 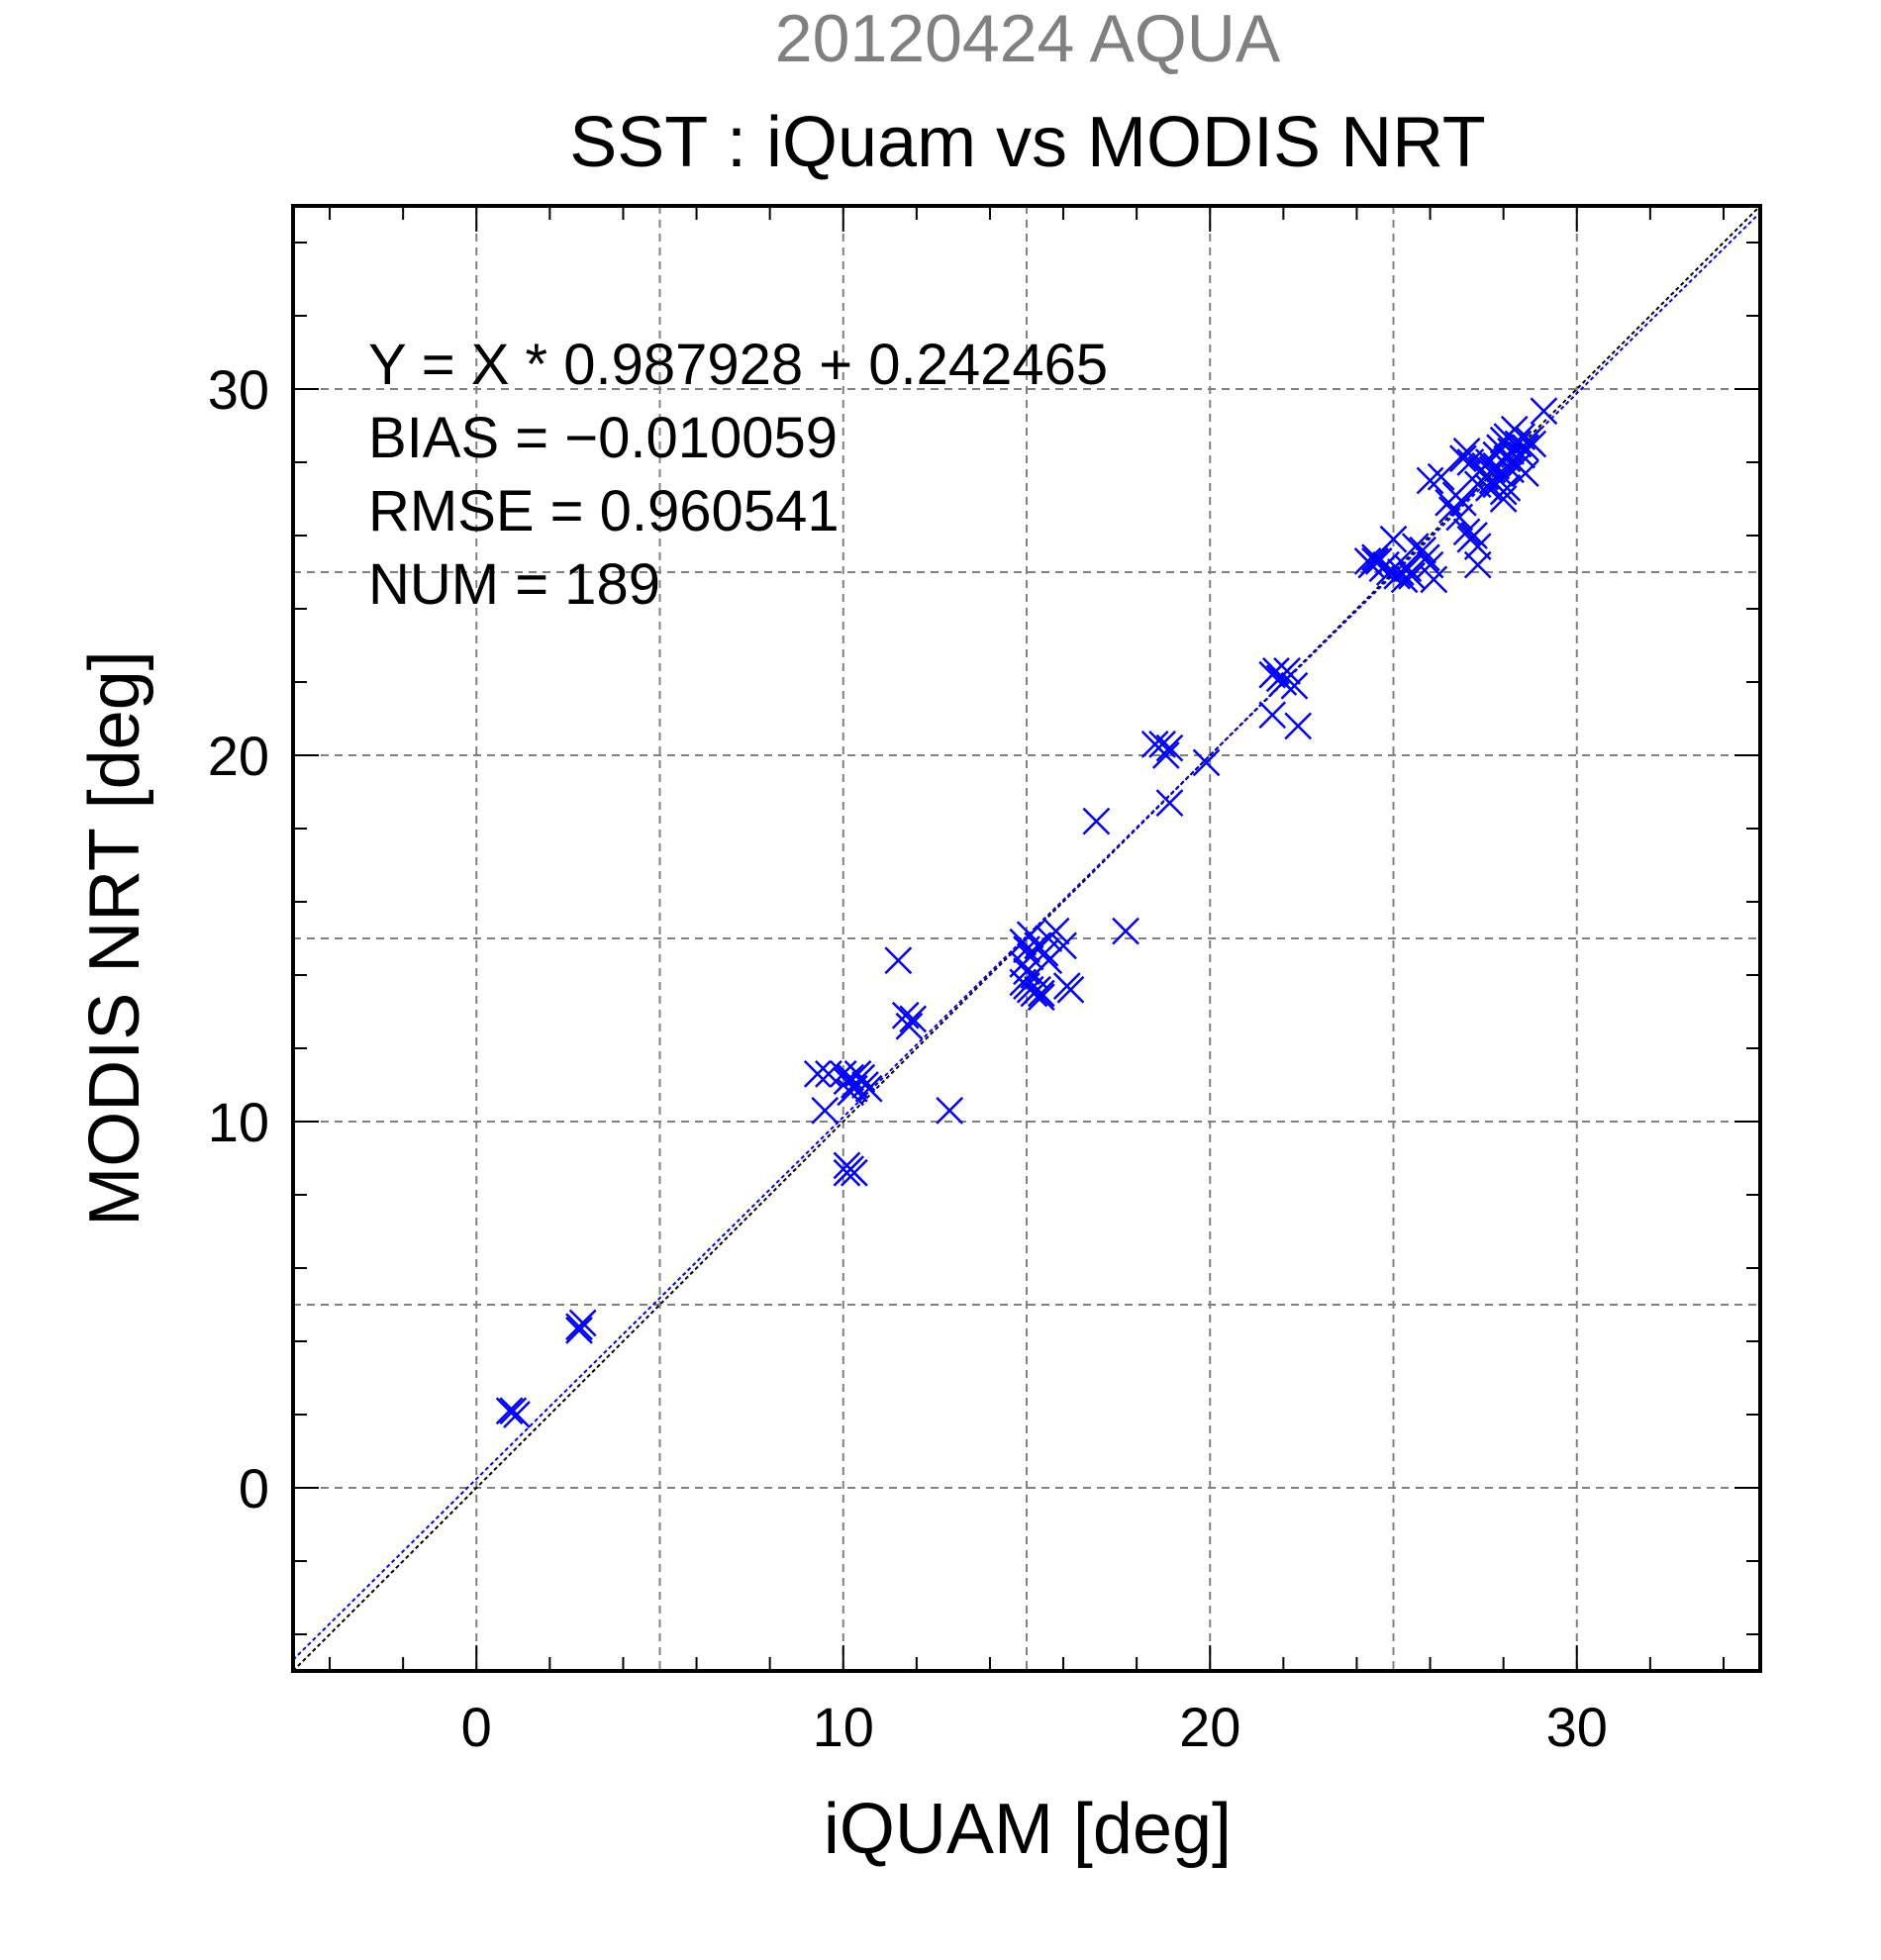 I want to click on y-tick-label: 30, so click(x=239, y=389).